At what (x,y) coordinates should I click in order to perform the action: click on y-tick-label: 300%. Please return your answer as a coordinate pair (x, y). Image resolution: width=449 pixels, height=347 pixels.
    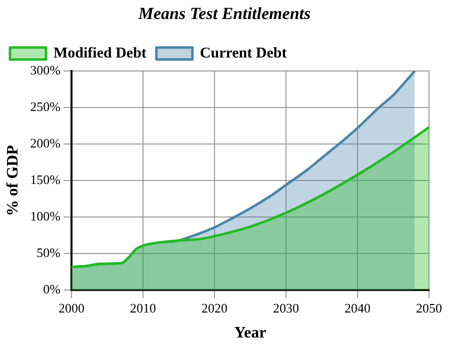
    Looking at the image, I should click on (45, 70).